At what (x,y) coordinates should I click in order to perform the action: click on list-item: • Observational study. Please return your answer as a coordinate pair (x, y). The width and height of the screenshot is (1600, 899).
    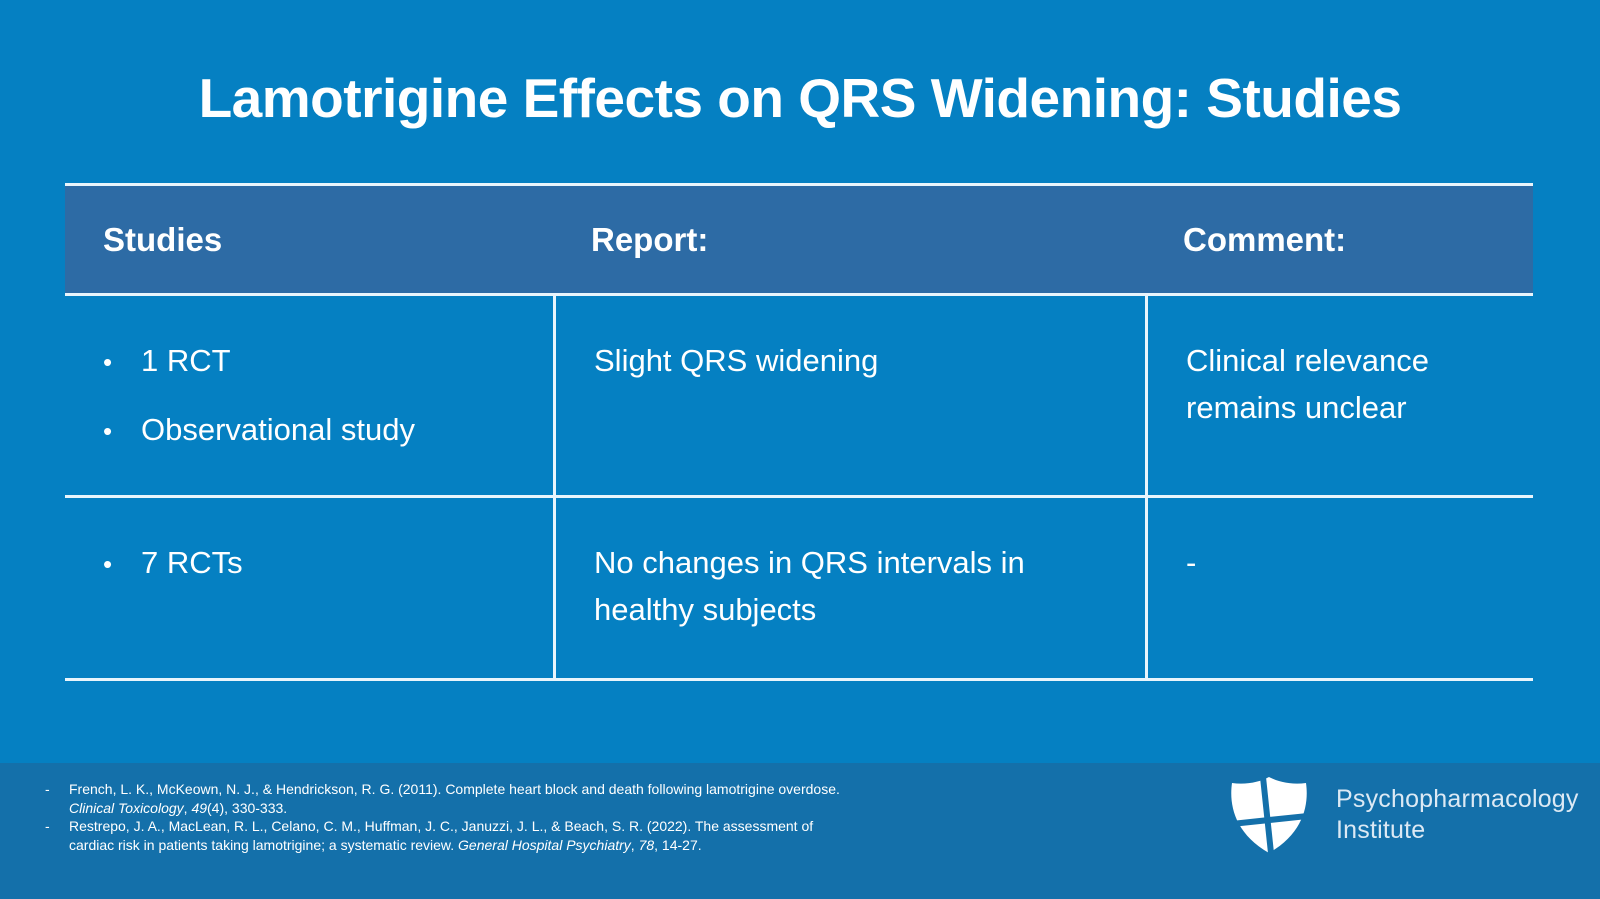
    Looking at the image, I should click on (313, 430).